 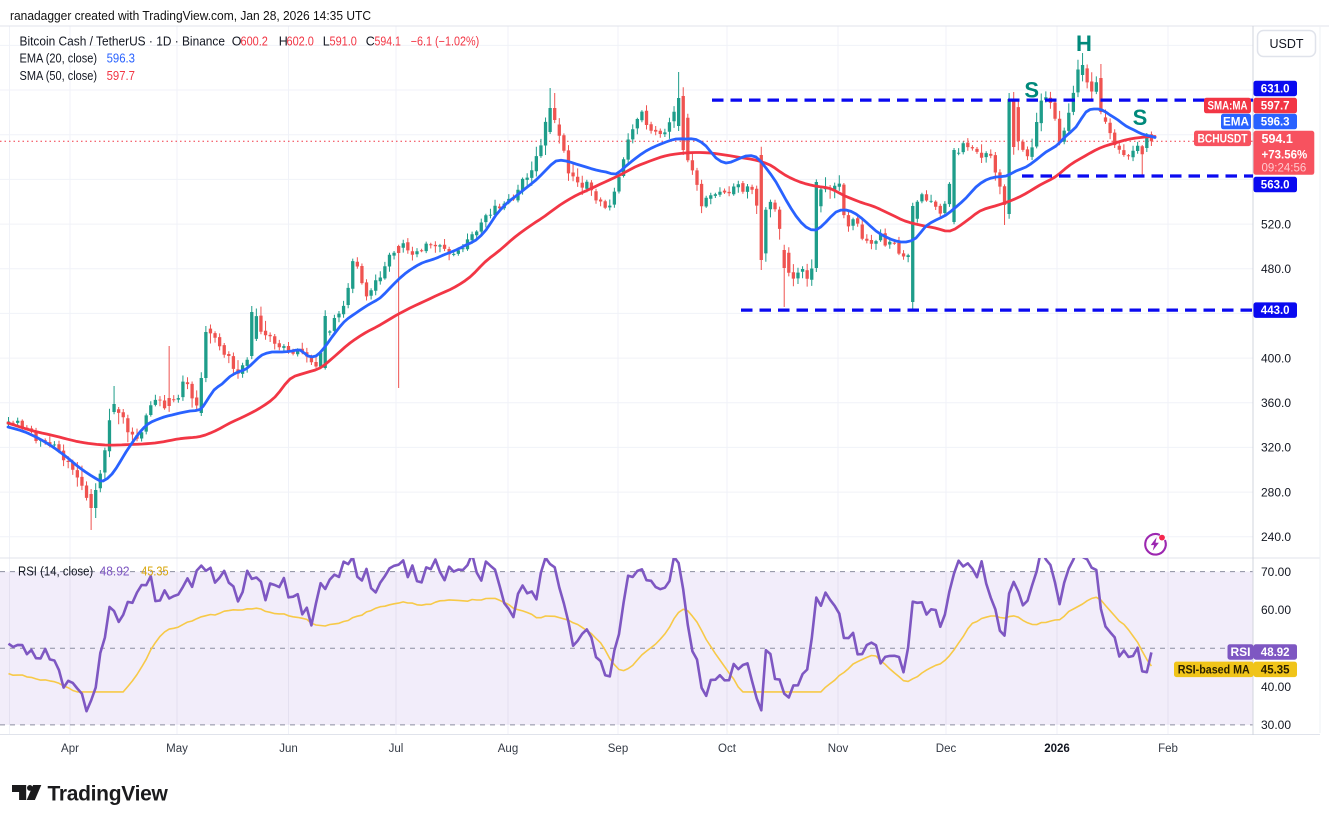 I want to click on svg-text: TradingView, so click(x=108, y=794).